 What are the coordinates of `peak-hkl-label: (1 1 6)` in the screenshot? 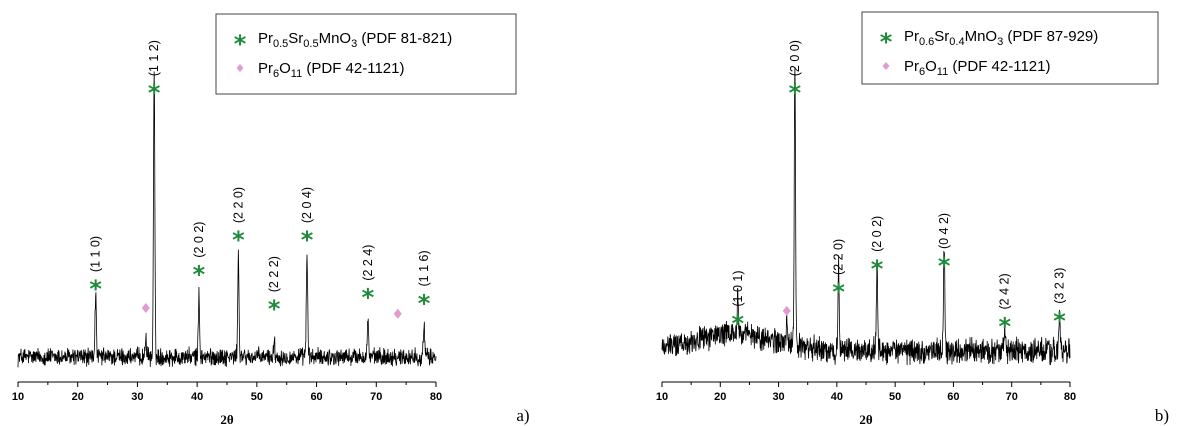 It's located at (424, 268).